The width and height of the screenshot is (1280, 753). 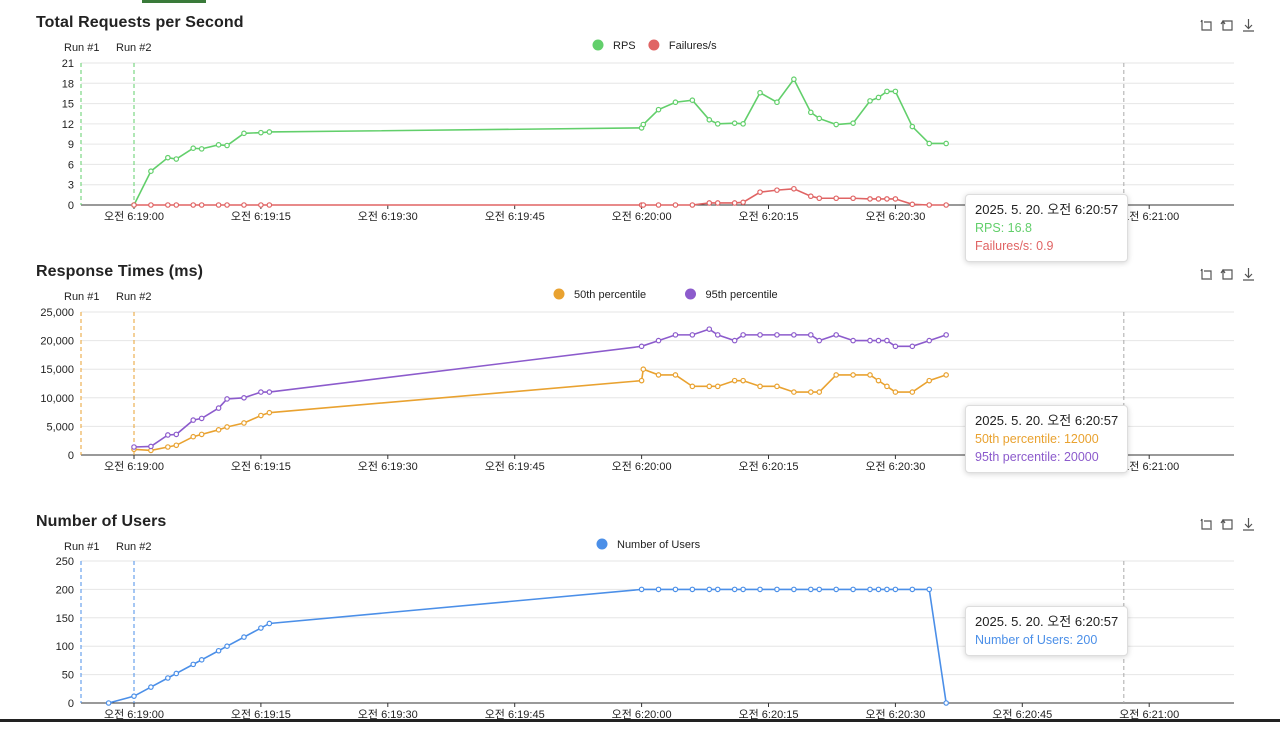 What do you see at coordinates (133, 48) in the screenshot?
I see `run-label: Run #2` at bounding box center [133, 48].